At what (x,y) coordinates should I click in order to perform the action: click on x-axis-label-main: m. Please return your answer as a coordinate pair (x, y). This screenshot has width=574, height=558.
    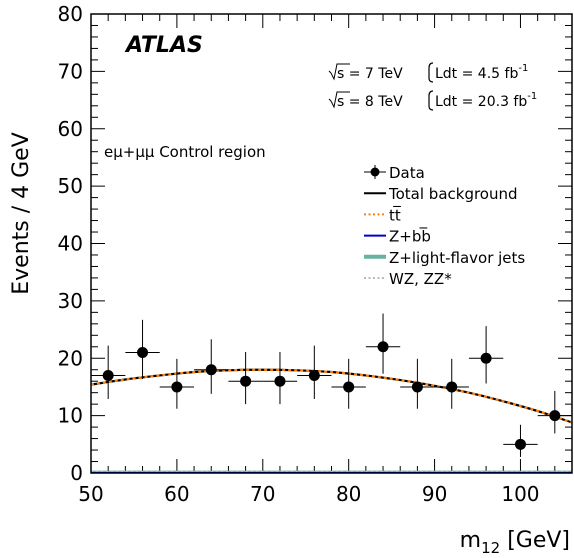
    Looking at the image, I should click on (470, 540).